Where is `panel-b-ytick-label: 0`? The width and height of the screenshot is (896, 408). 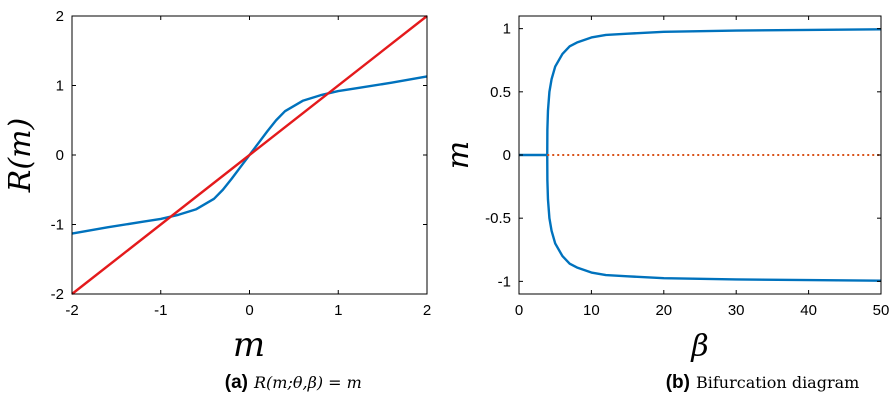
panel-b-ytick-label: 0 is located at coordinates (507, 155).